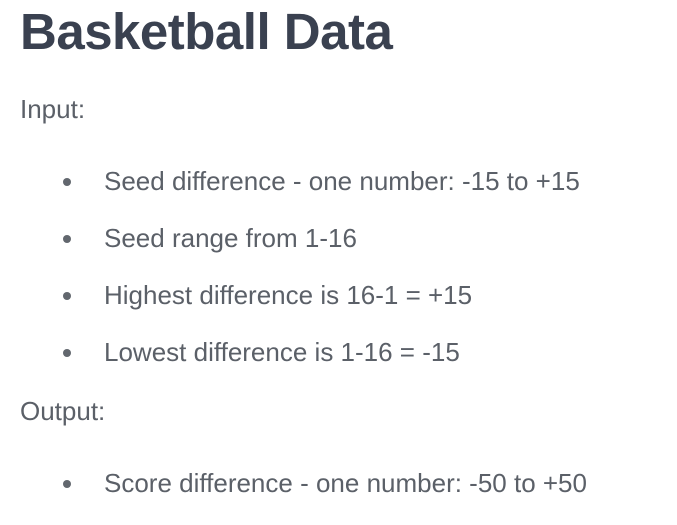 The width and height of the screenshot is (677, 525). I want to click on input-bullet-text: Seed difference - one number: -15 to +15, so click(342, 181).